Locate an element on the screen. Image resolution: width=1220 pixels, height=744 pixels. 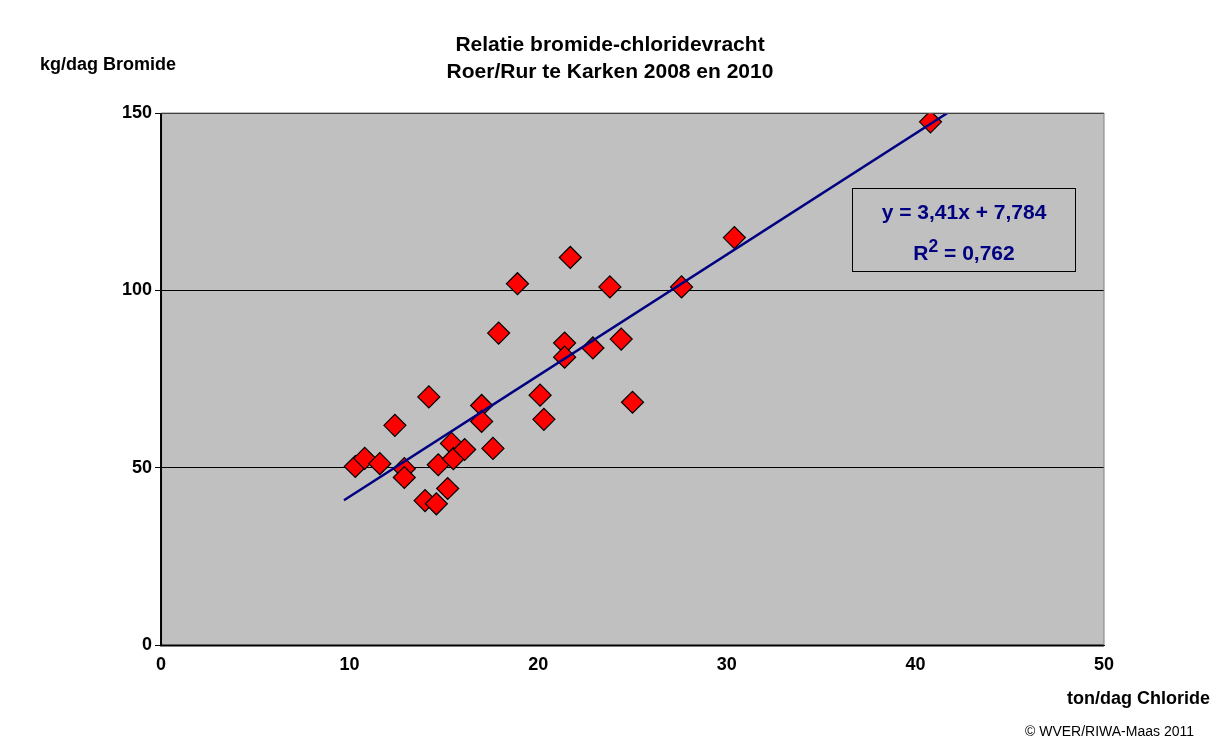
annotation: y = 3,41x + 7,784 R$^{2}$ = 0,762 is located at coordinates (964, 230).